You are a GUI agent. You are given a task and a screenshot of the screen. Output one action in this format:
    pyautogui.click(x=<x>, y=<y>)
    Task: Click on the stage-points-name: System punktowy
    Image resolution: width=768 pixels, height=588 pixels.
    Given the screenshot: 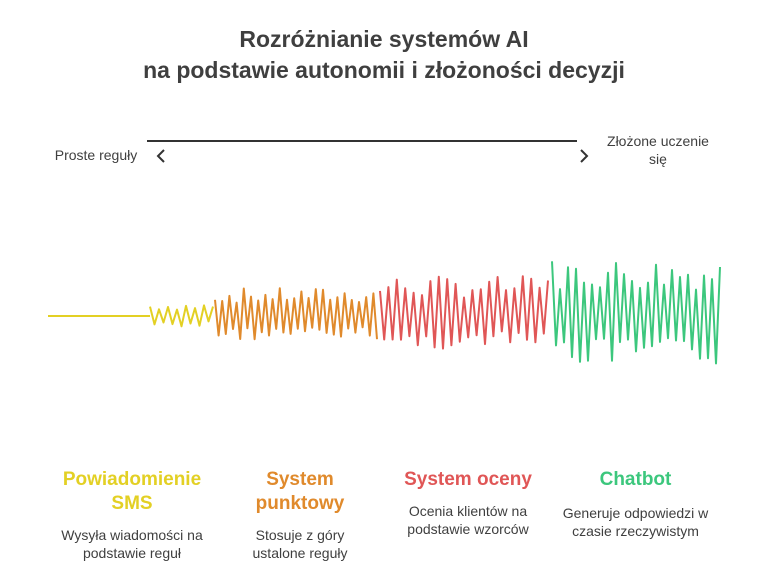 What is the action you would take?
    pyautogui.click(x=300, y=491)
    